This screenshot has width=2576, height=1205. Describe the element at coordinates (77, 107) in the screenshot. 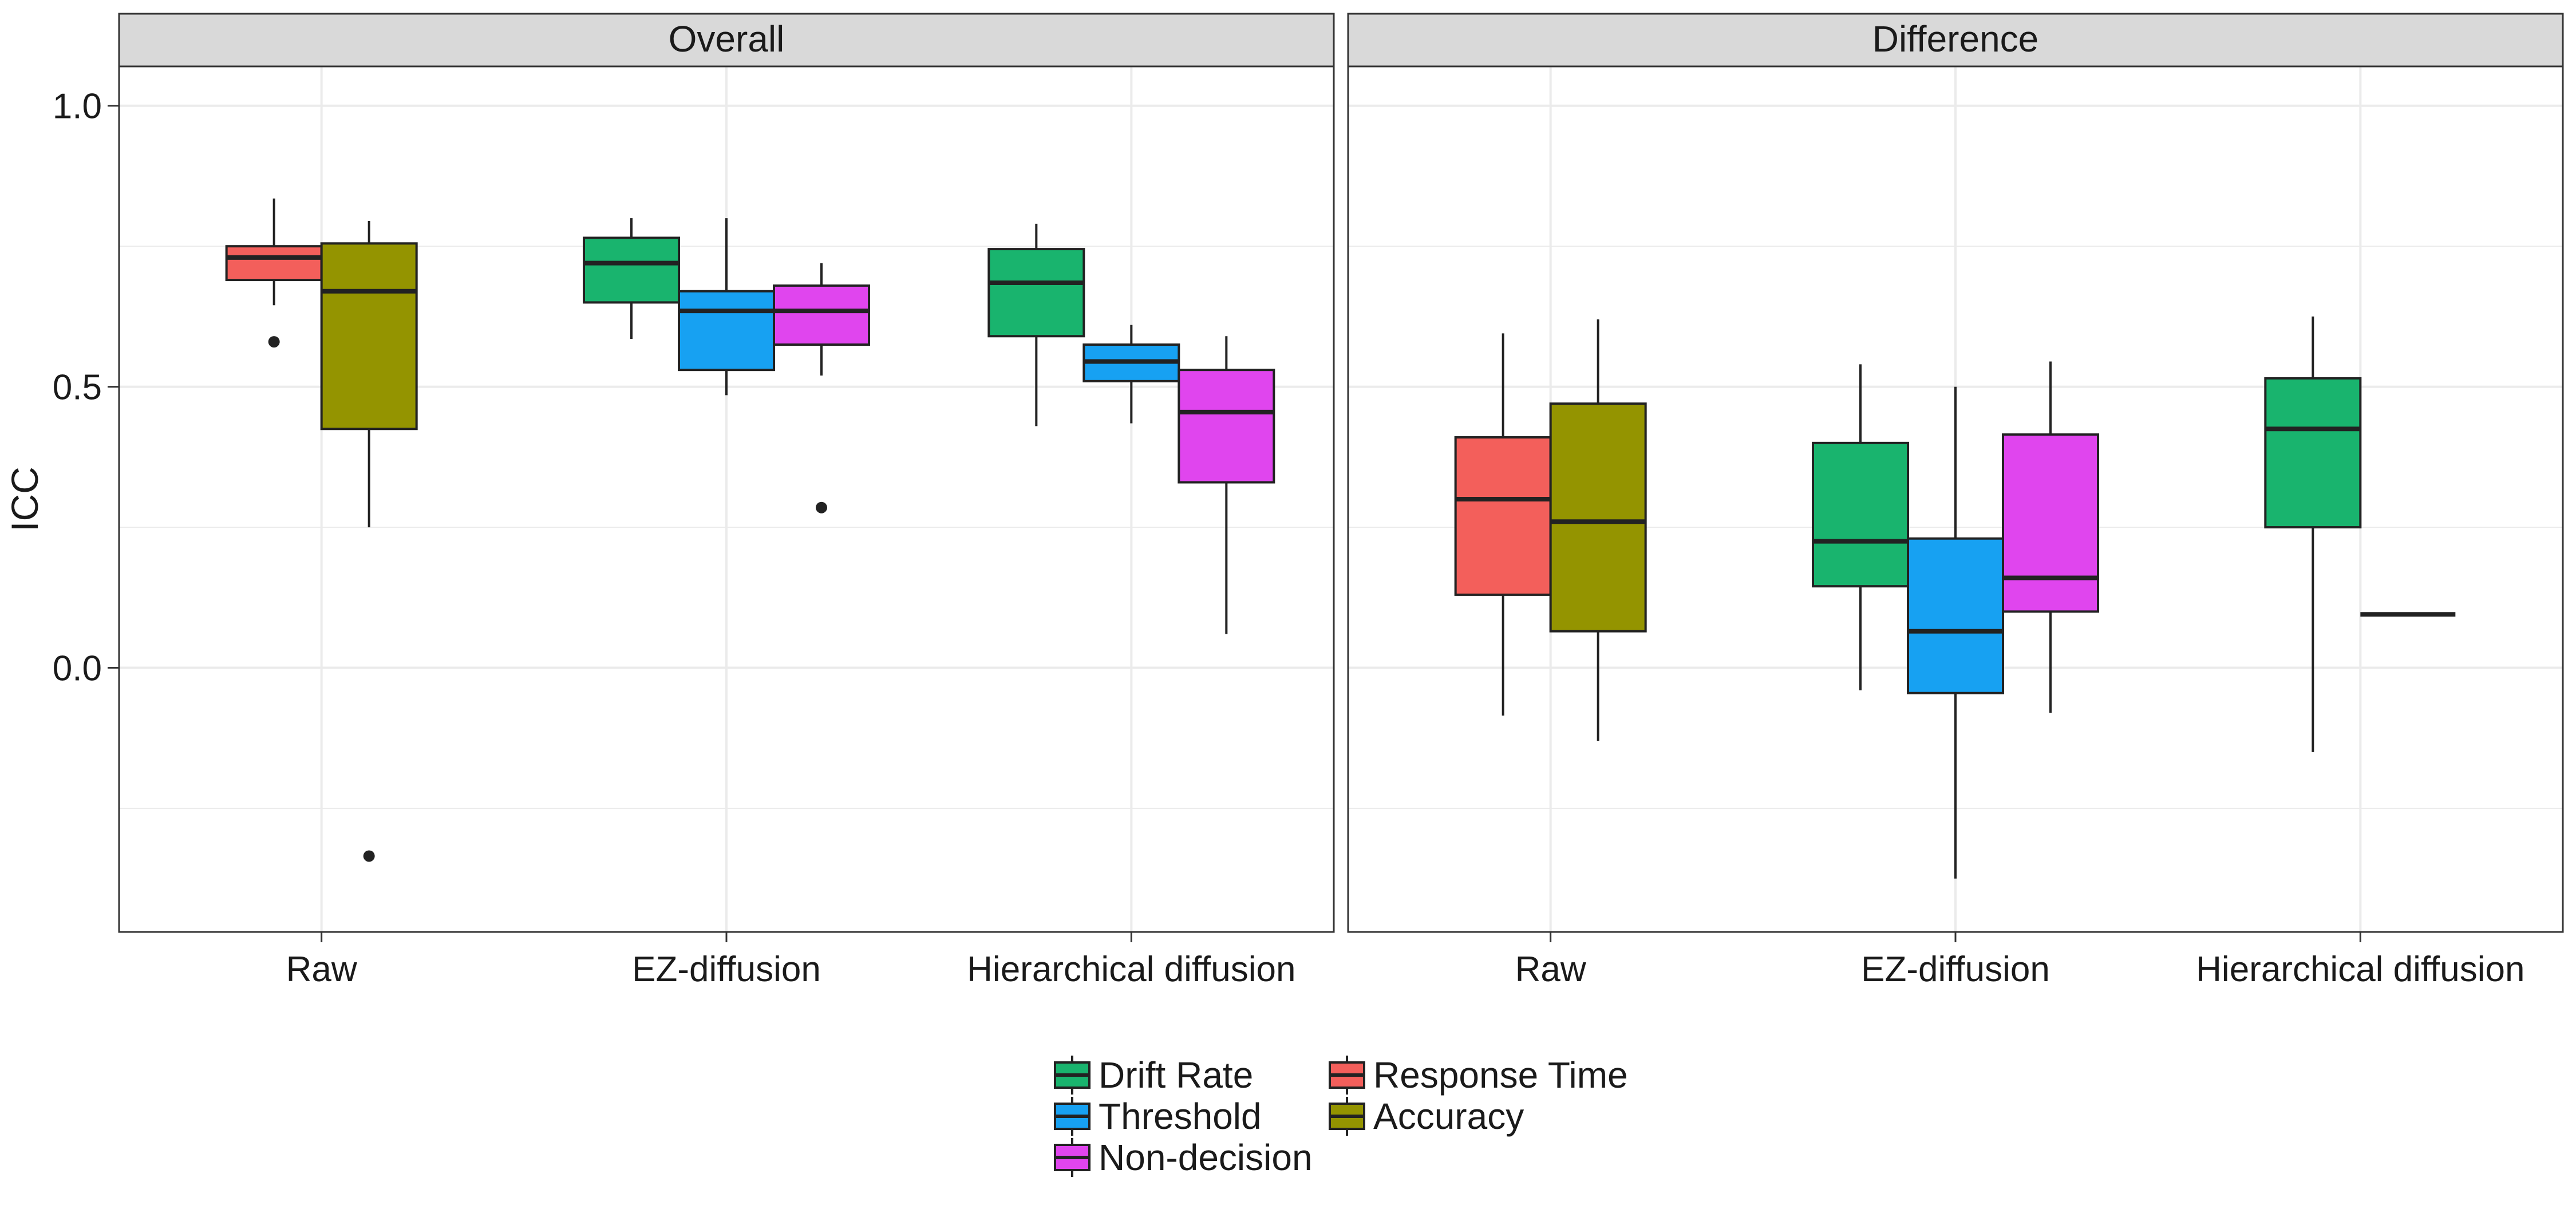

I see `y-tick-label: 1.0` at that location.